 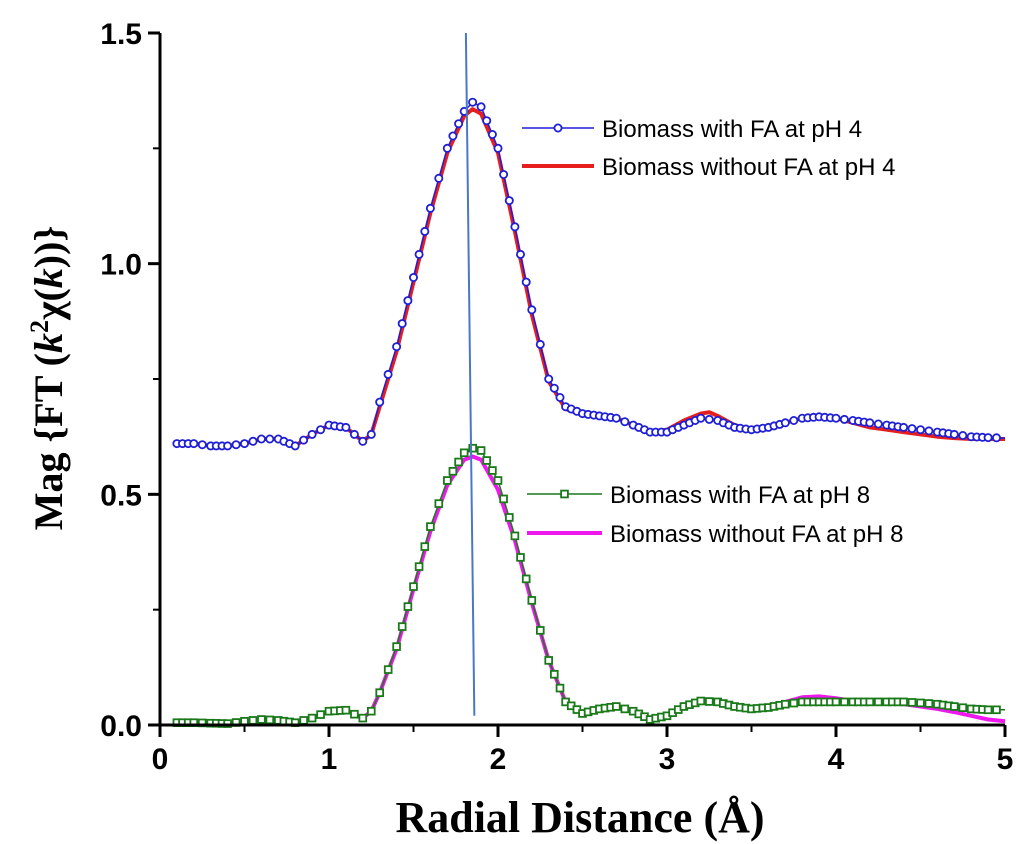 I want to click on legend-entry-2: Biomass without FA at pH 4, so click(x=708, y=167).